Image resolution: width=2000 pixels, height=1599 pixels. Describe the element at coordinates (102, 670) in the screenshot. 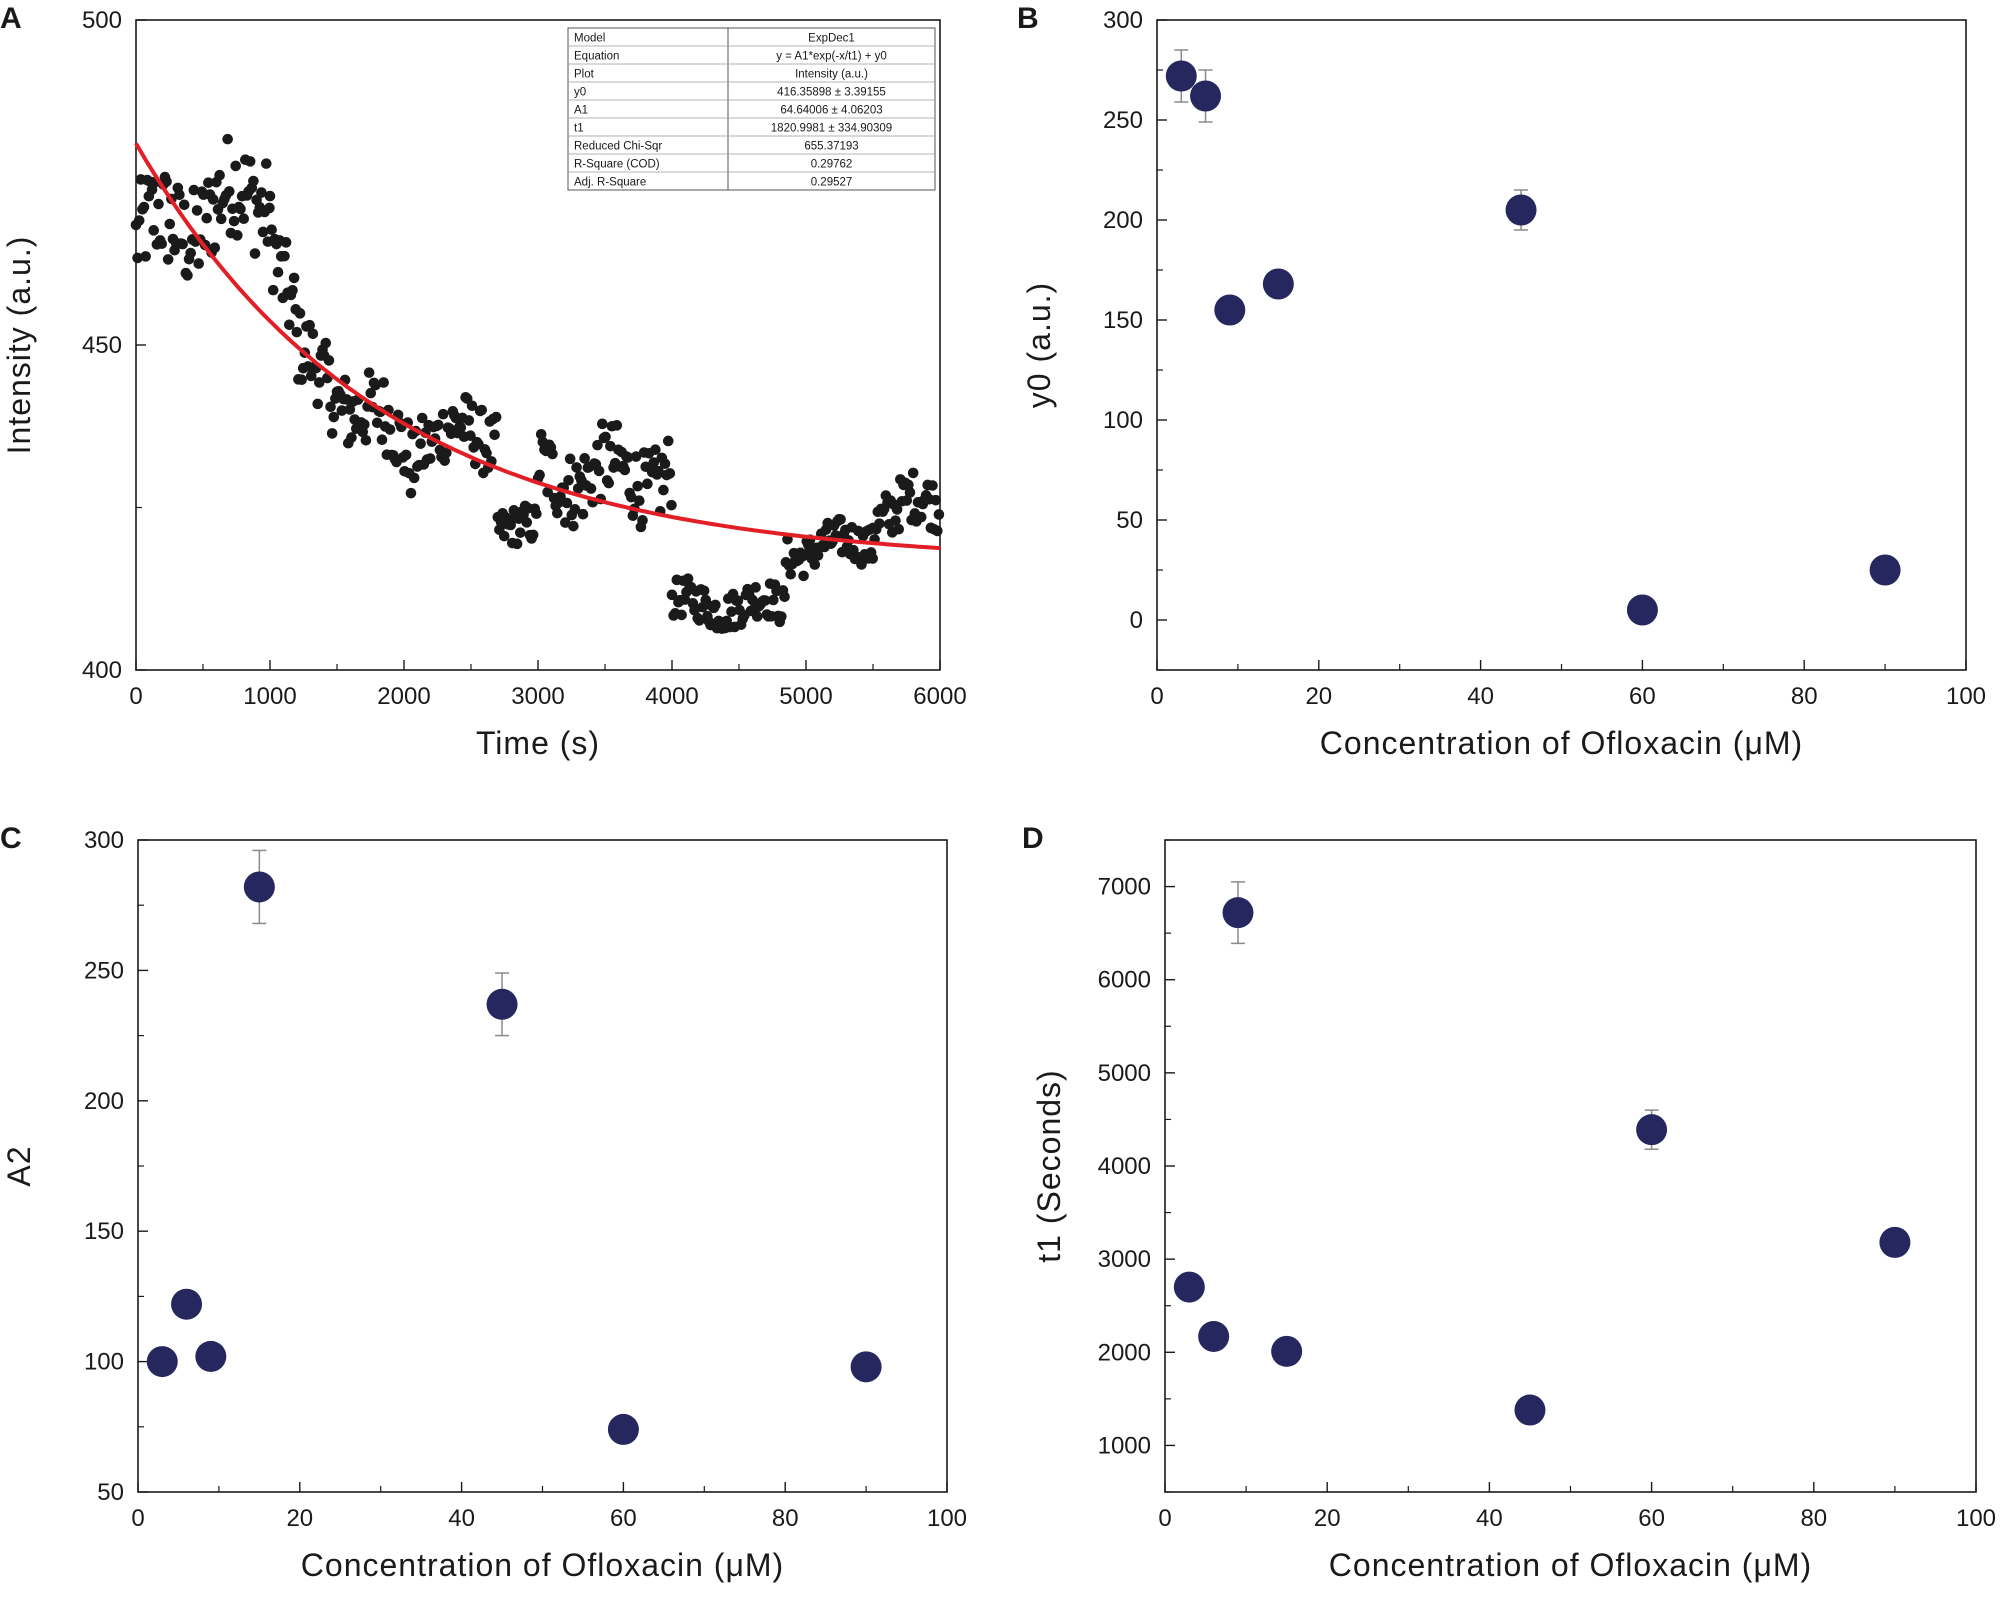

I see `y-tick-label: 400` at that location.